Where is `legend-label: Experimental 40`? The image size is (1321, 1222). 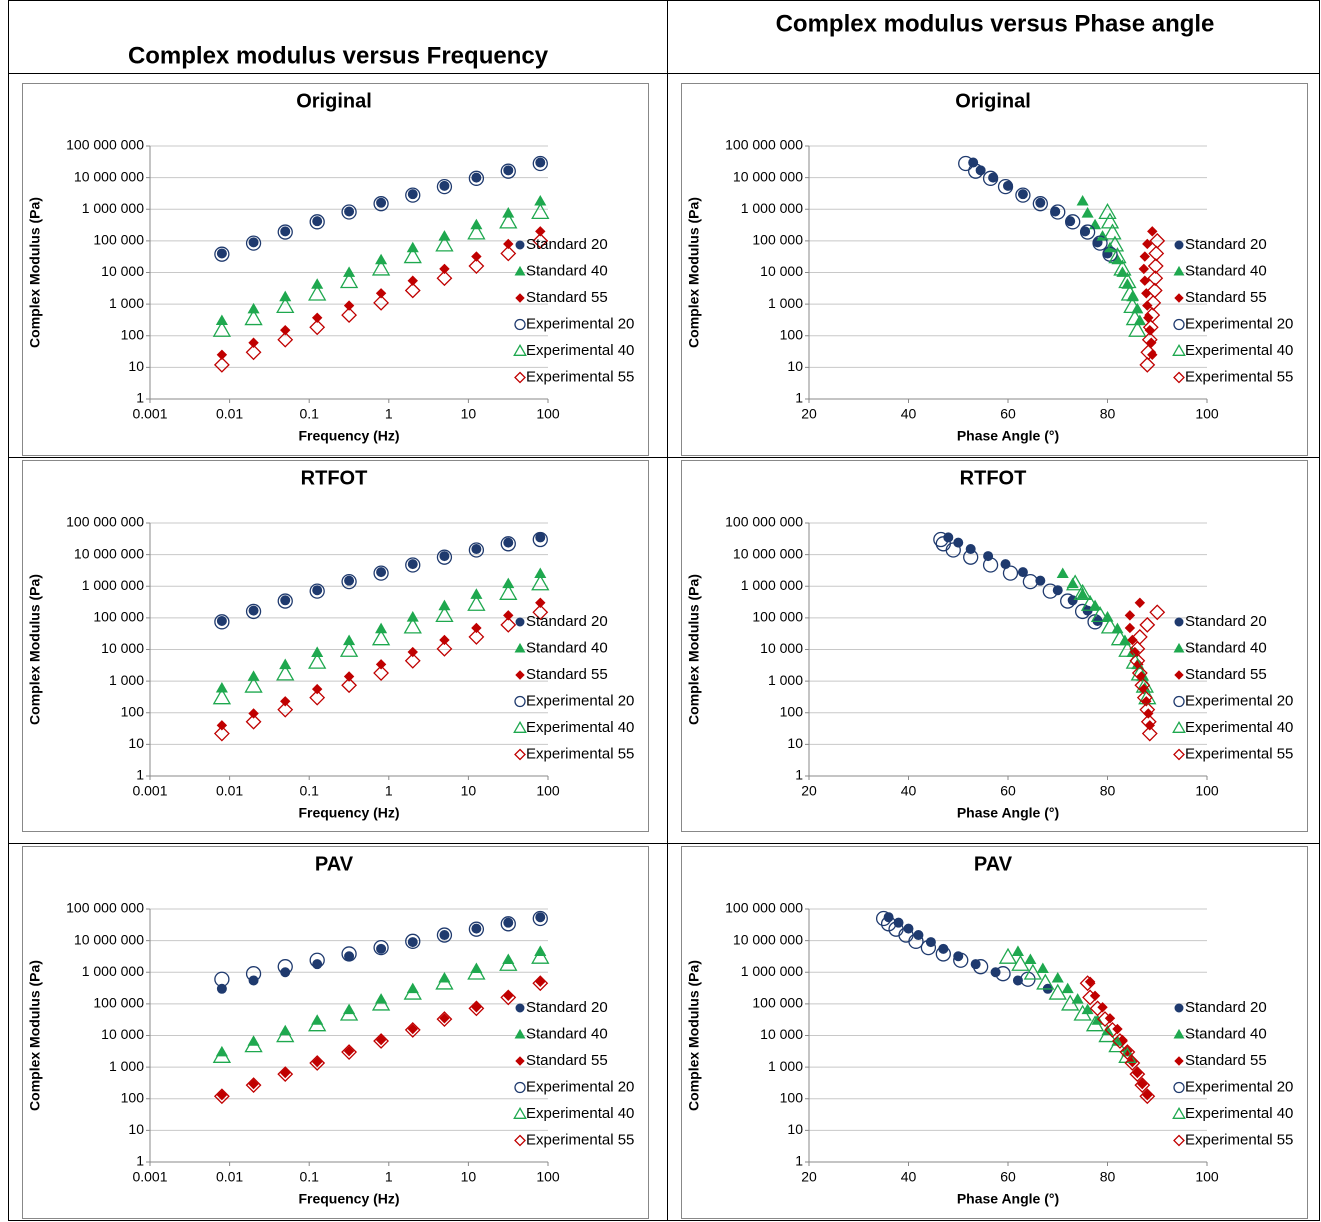
legend-label: Experimental 40 is located at coordinates (580, 350).